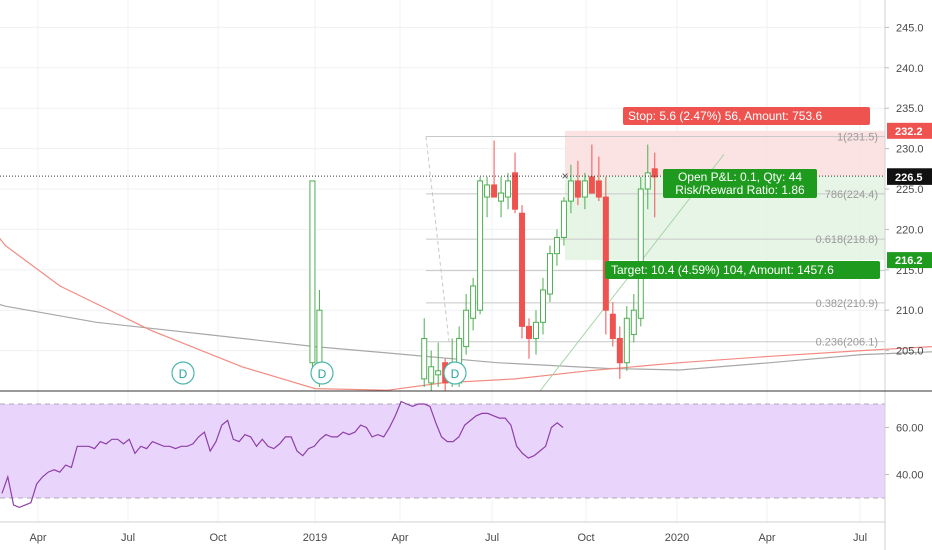 The image size is (932, 550). I want to click on price-tick-label: 230.0, so click(910, 150).